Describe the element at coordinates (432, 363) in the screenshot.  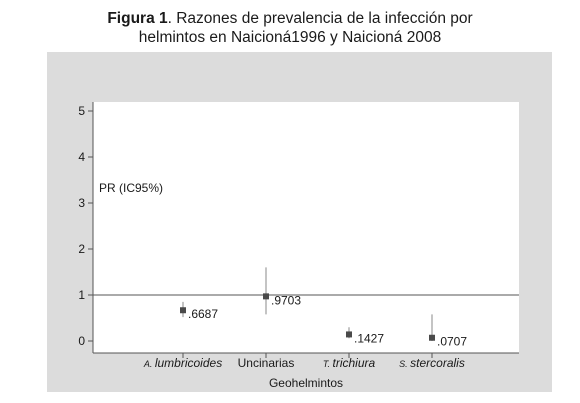
I see `x-tick-label: S. stercoralis` at that location.